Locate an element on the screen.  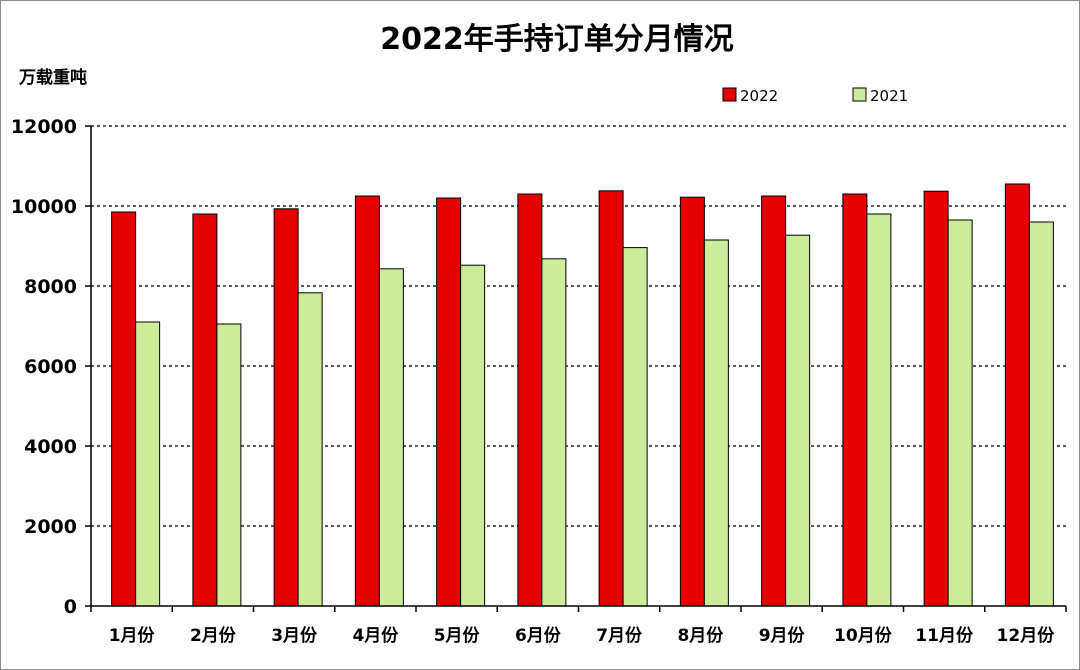
x-tick-label: 10月份 is located at coordinates (863, 635).